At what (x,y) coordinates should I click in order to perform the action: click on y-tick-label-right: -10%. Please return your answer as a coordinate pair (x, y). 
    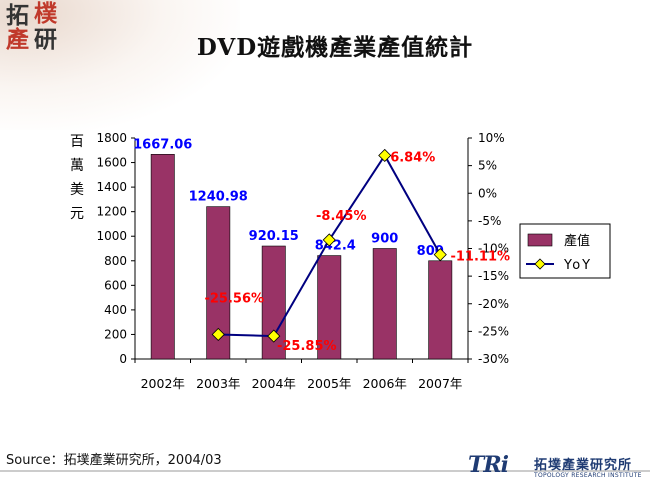
    Looking at the image, I should click on (493, 249).